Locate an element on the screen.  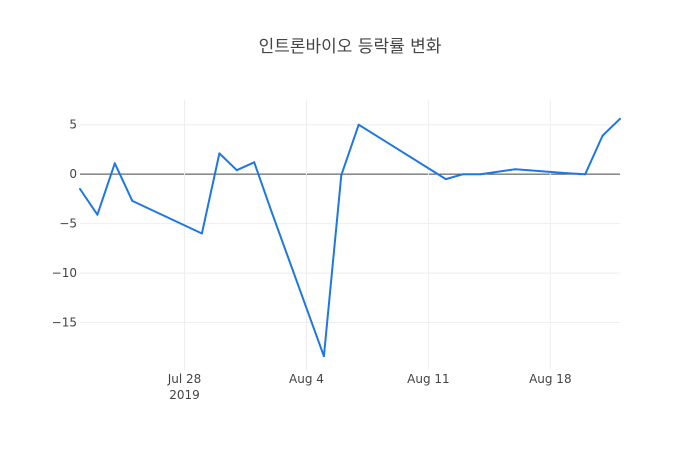
y-tick-label: −15 is located at coordinates (64, 323).